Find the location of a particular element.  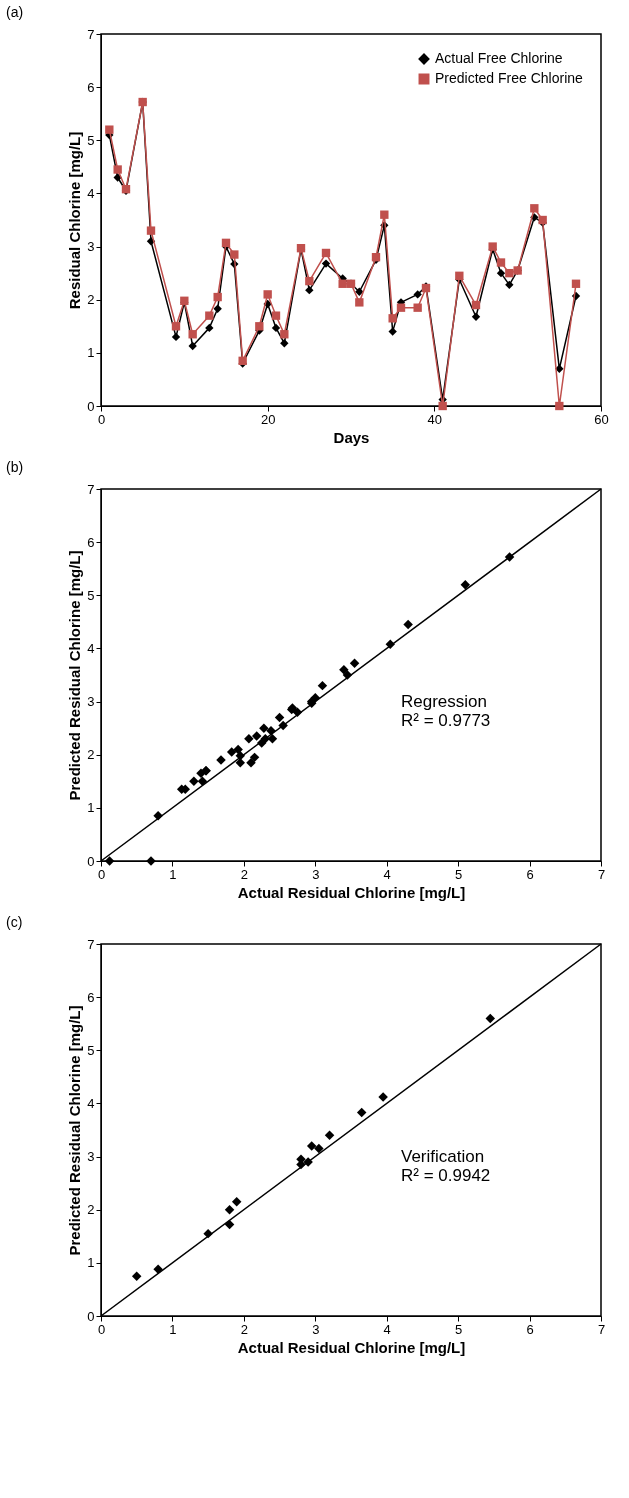

x-tick-label: 40 is located at coordinates (435, 419).